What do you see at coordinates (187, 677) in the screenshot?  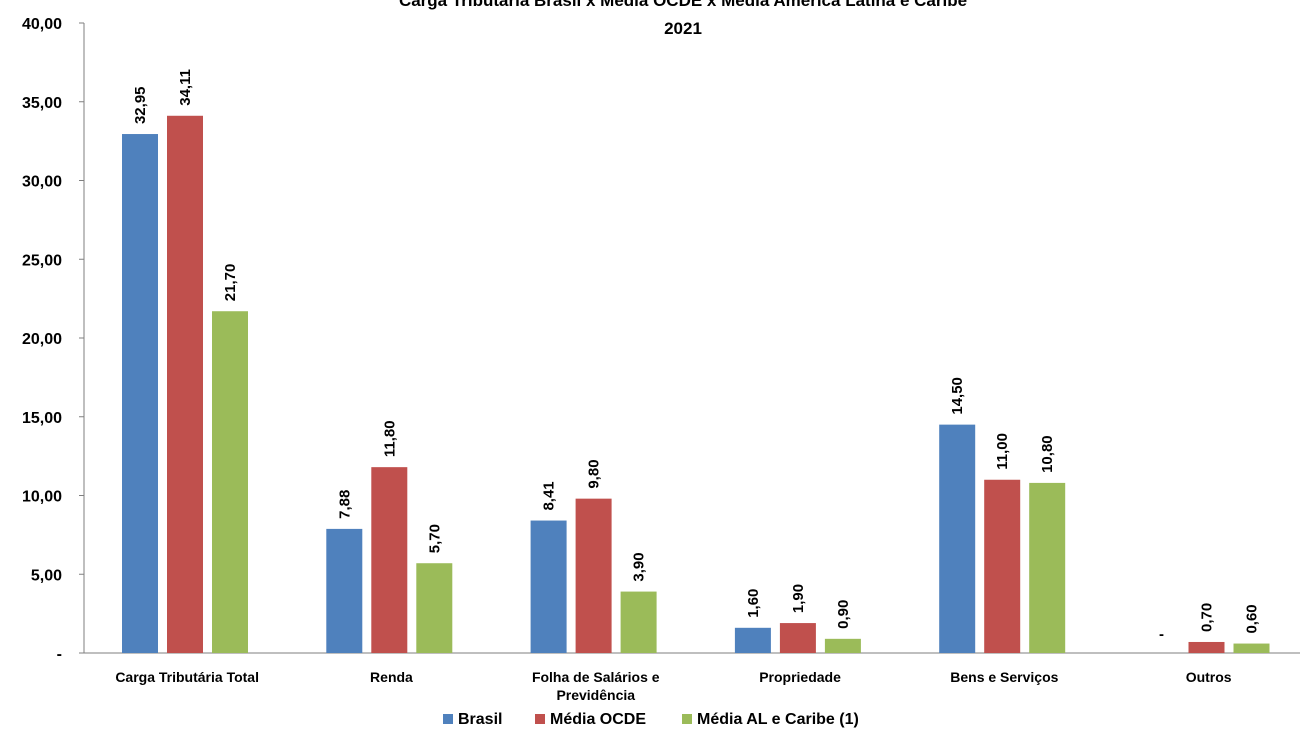 I see `x-category-label: Carga Tributária Total` at bounding box center [187, 677].